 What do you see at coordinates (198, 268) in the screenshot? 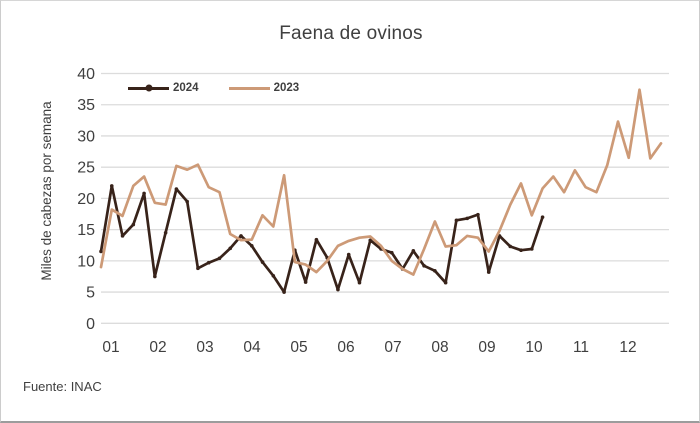
I see `series-marker-2024-w10` at bounding box center [198, 268].